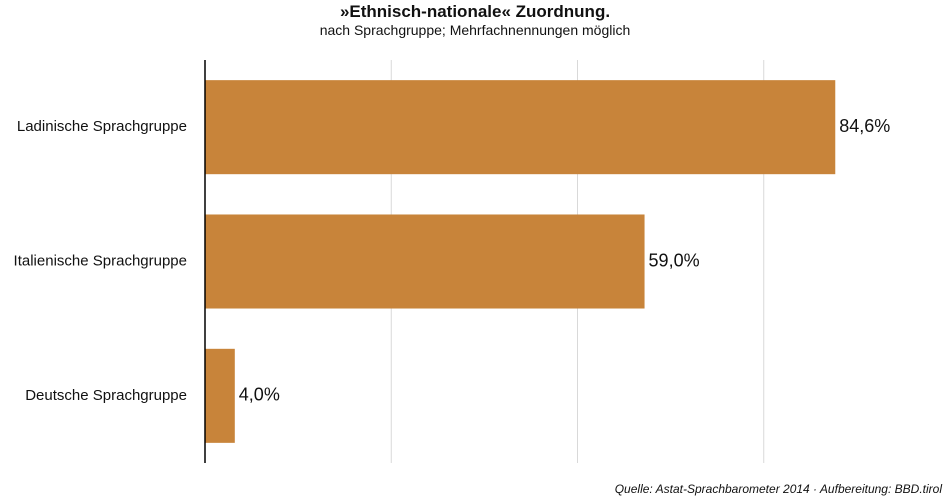 The image size is (950, 498). Describe the element at coordinates (475, 11) in the screenshot. I see `chart-title: »Ethnisch-nationale« Zuordnung.` at that location.